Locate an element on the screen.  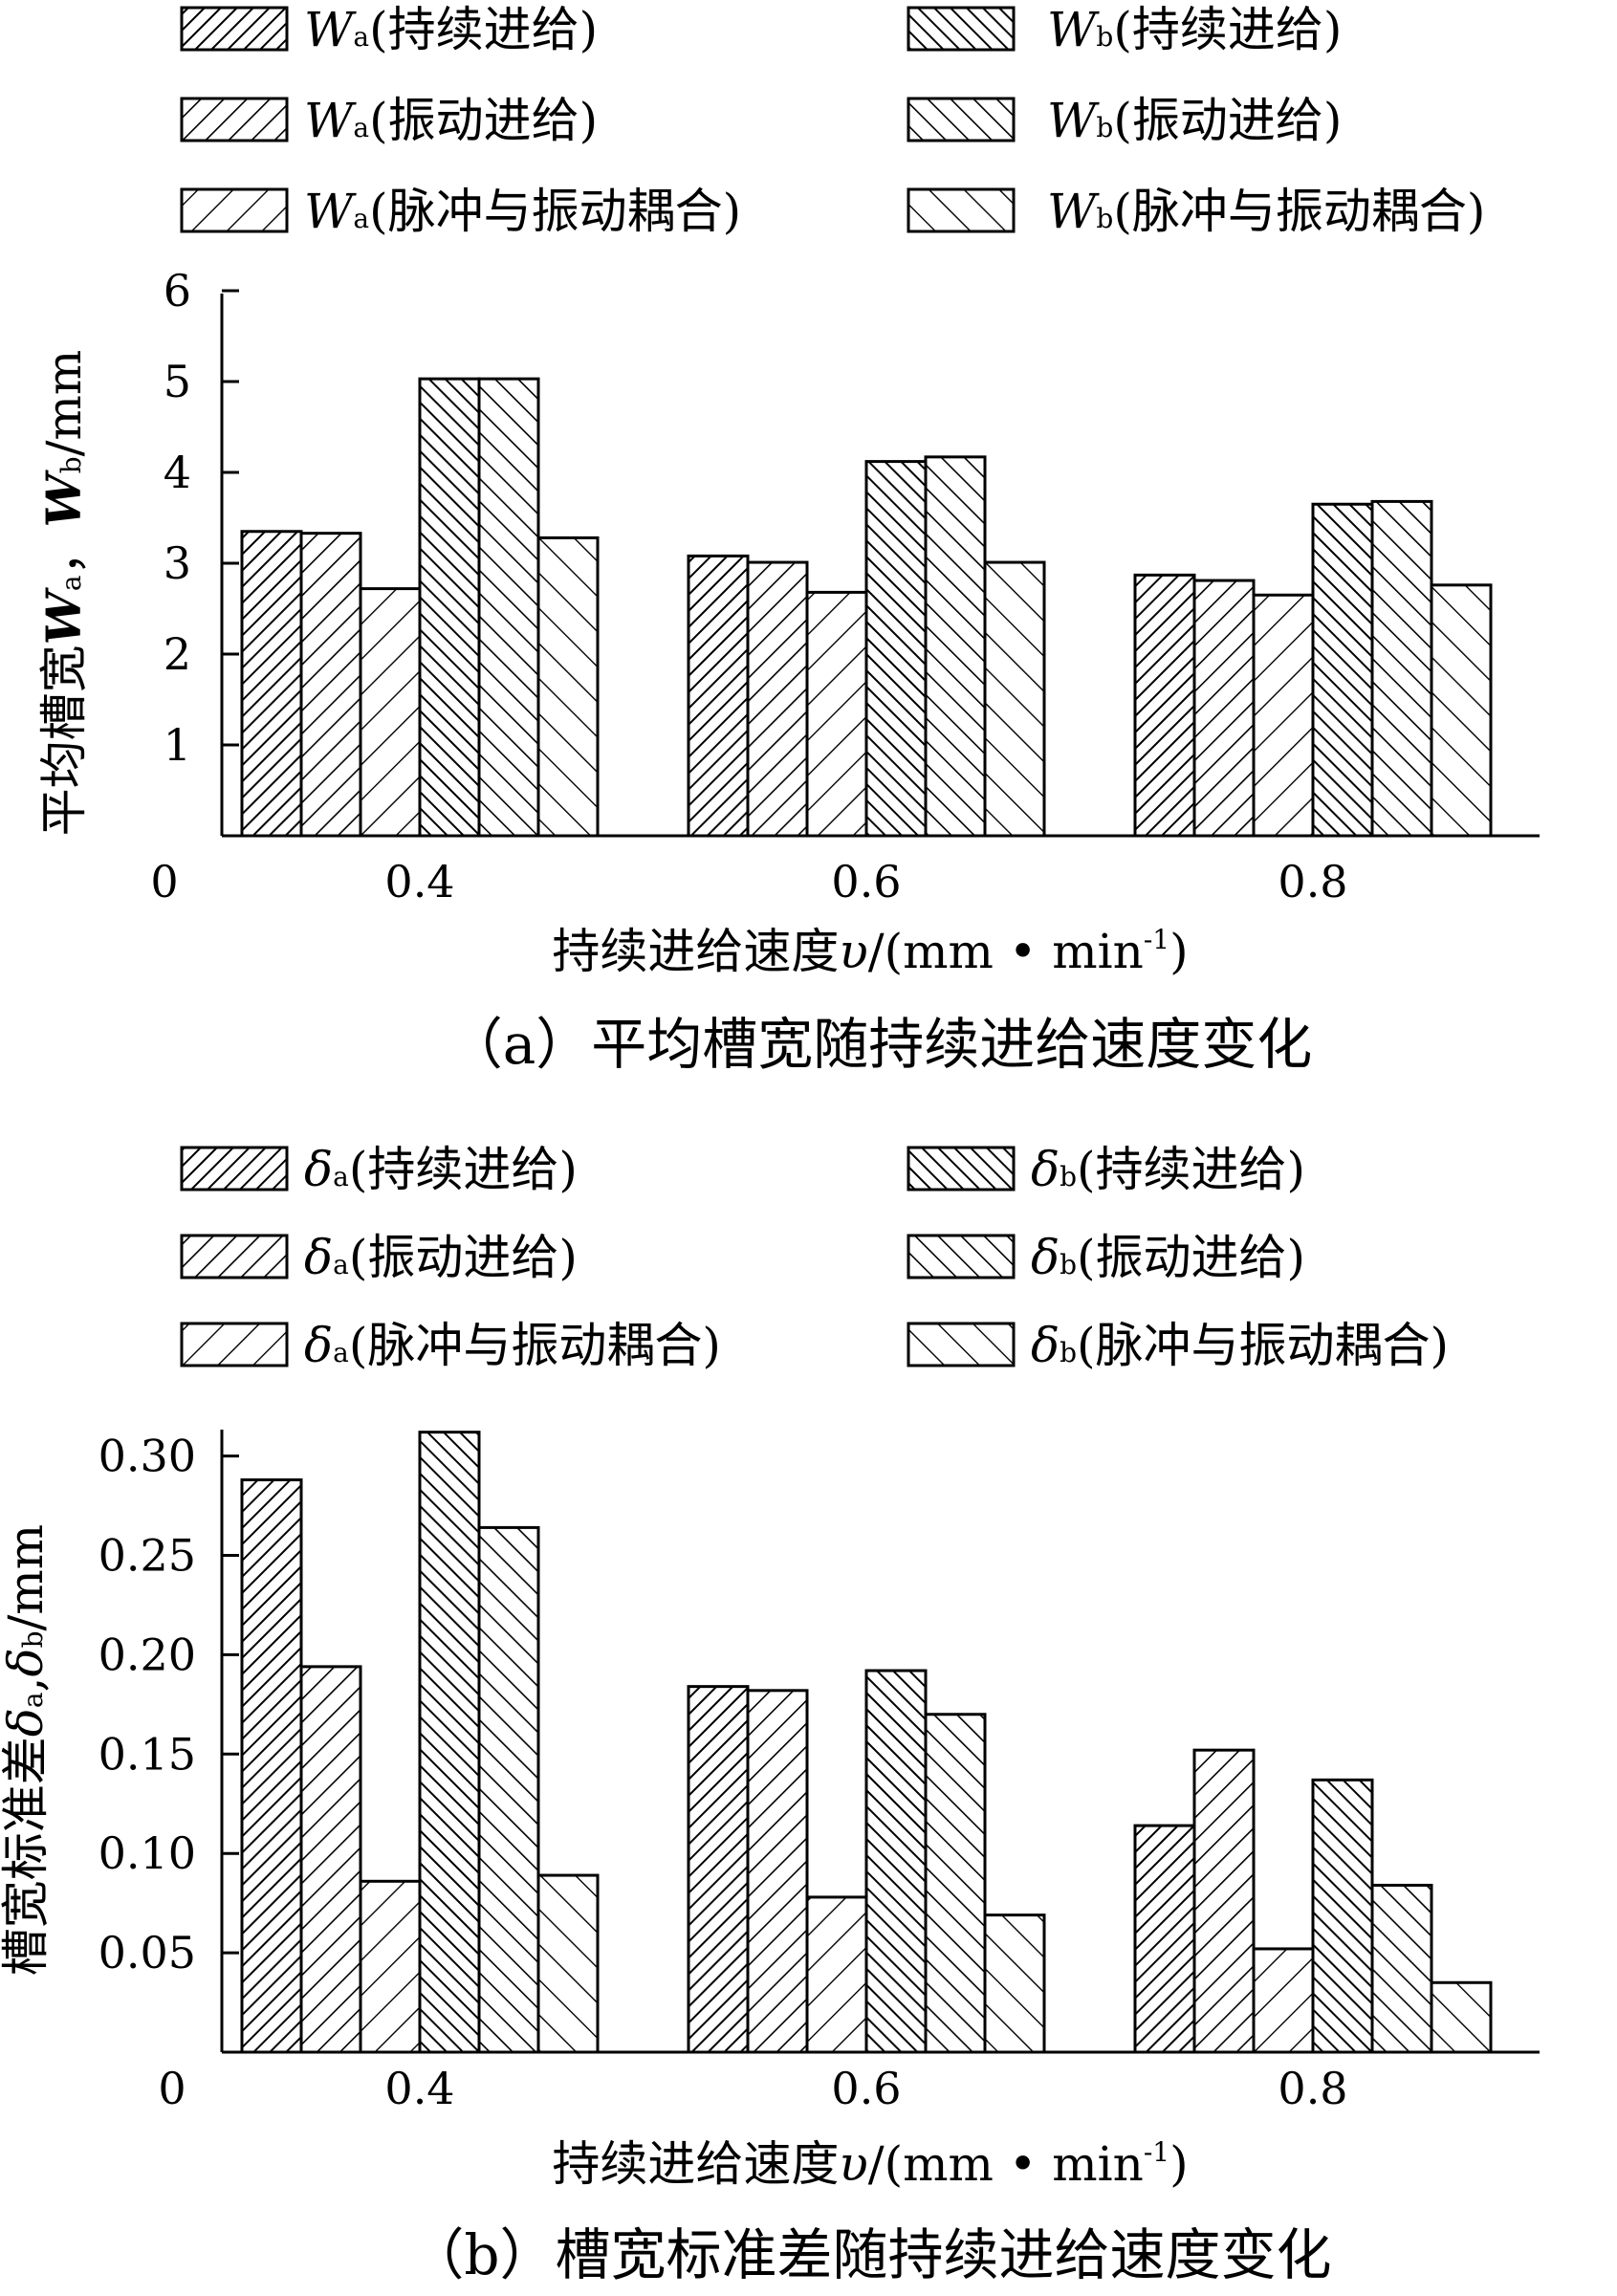
x-axis-ticks-a: 0.4 0.6 0.8 is located at coordinates (865, 881).